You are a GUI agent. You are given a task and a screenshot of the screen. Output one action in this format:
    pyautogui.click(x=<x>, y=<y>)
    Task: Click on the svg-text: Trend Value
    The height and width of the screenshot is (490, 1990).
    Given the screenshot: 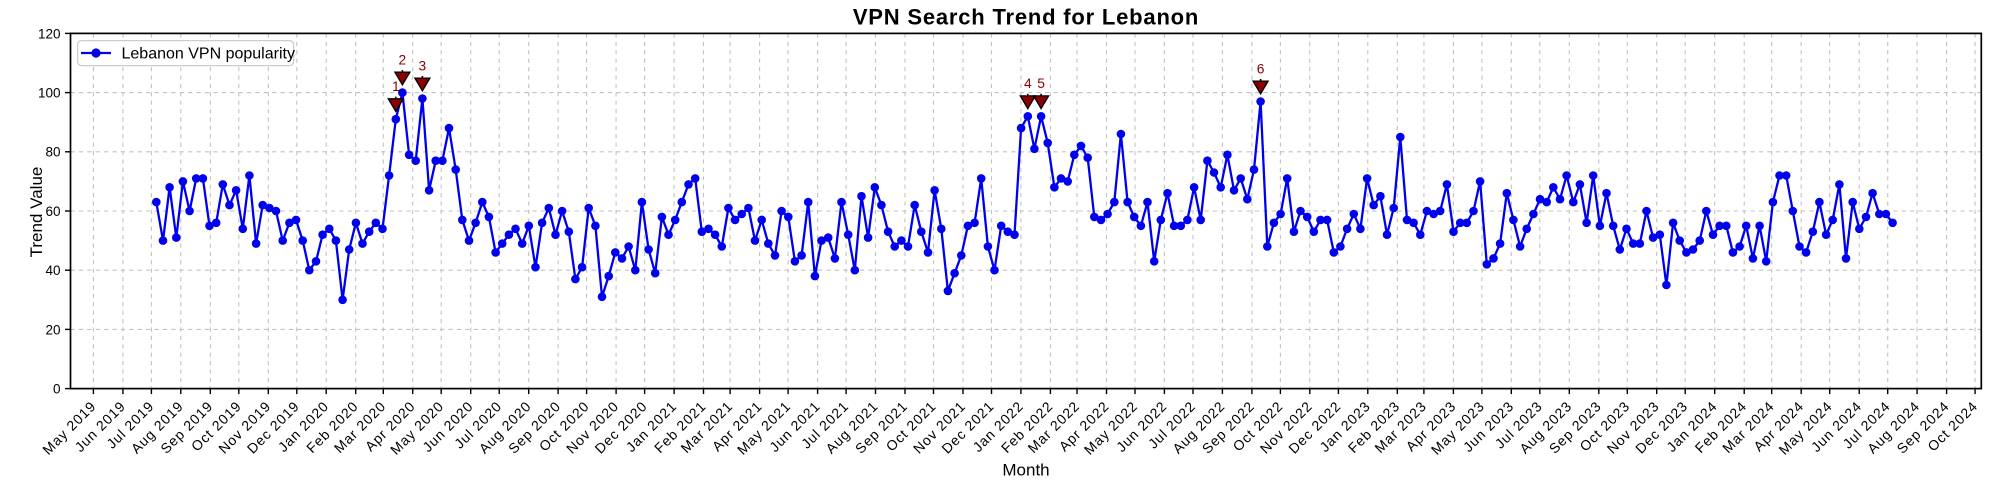 What is the action you would take?
    pyautogui.click(x=36, y=212)
    